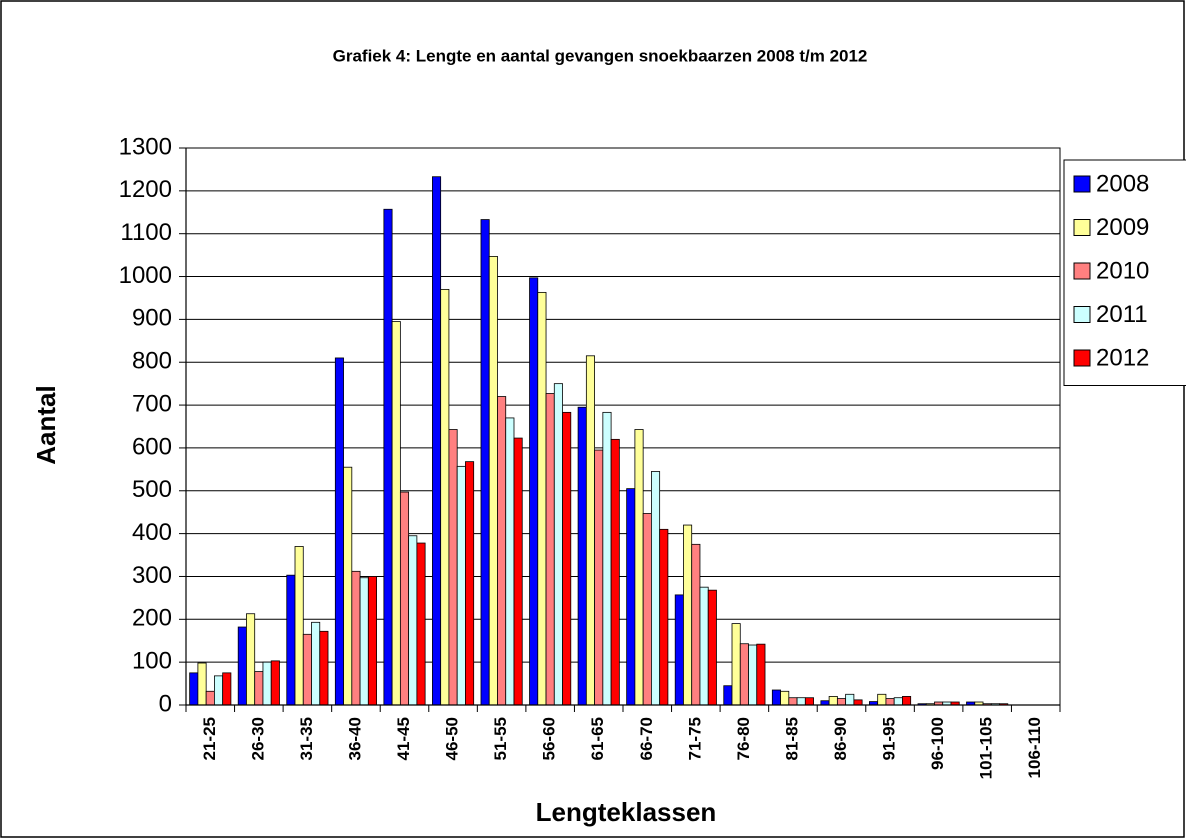 Image resolution: width=1186 pixels, height=839 pixels. Describe the element at coordinates (743, 738) in the screenshot. I see `x-tick-label: 76-80` at that location.